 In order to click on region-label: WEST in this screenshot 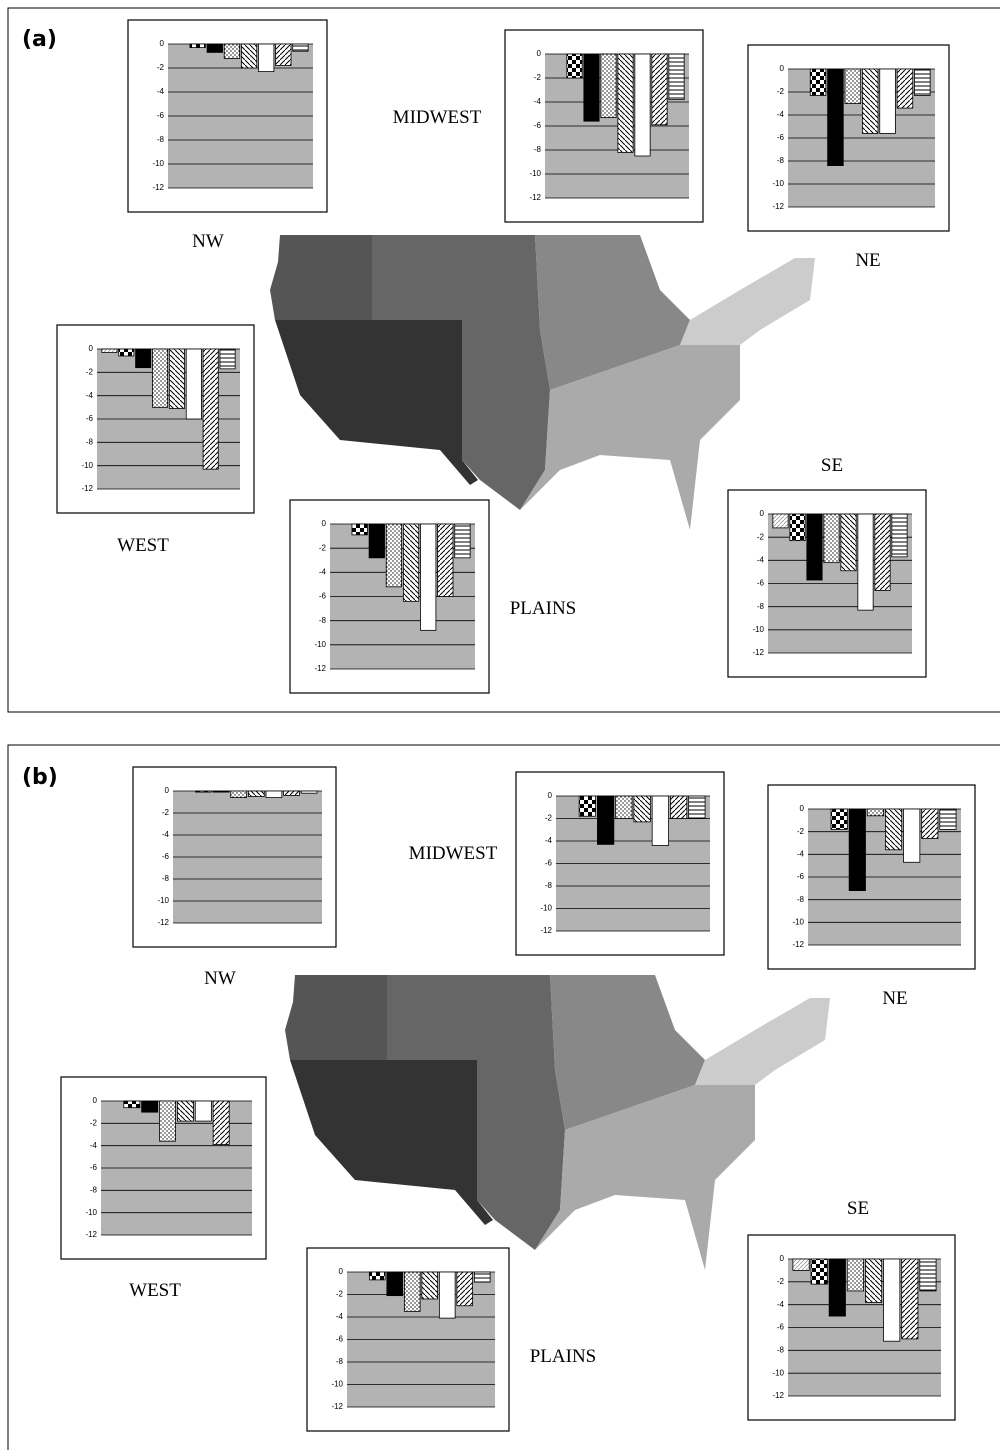, I will do `click(155, 1290)`.